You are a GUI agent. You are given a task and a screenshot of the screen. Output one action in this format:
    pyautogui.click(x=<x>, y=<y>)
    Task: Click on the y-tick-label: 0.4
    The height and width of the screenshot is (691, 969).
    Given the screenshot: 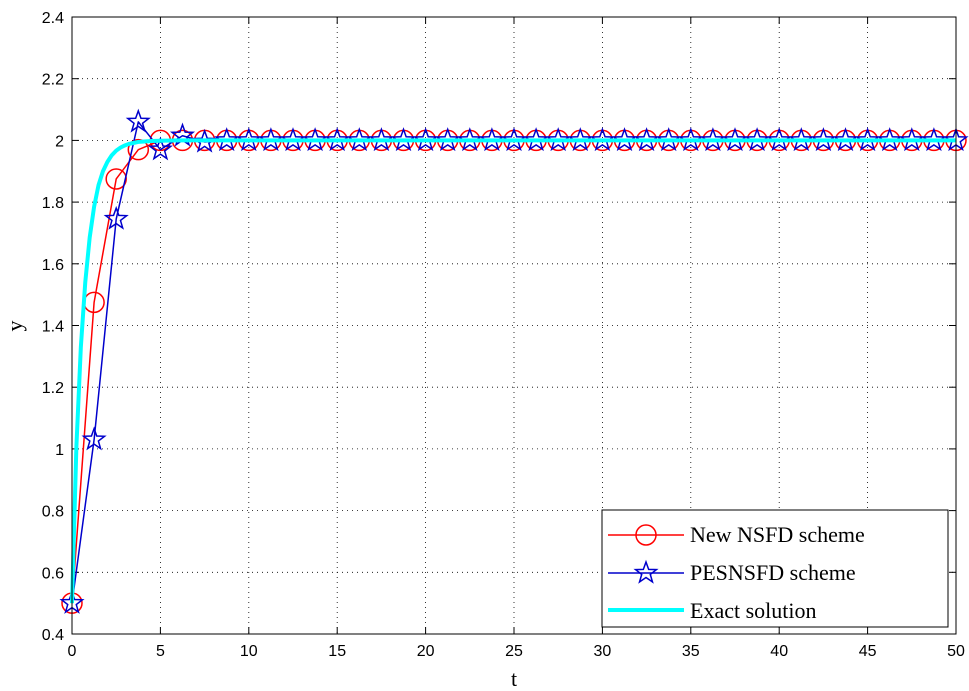 What is the action you would take?
    pyautogui.click(x=53, y=635)
    